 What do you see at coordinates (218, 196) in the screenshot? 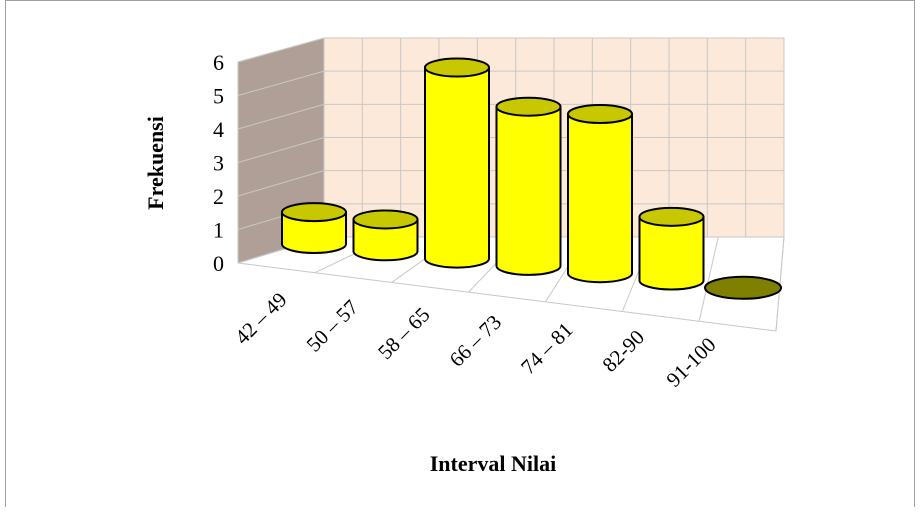
I see `y-tick-label: 2` at bounding box center [218, 196].